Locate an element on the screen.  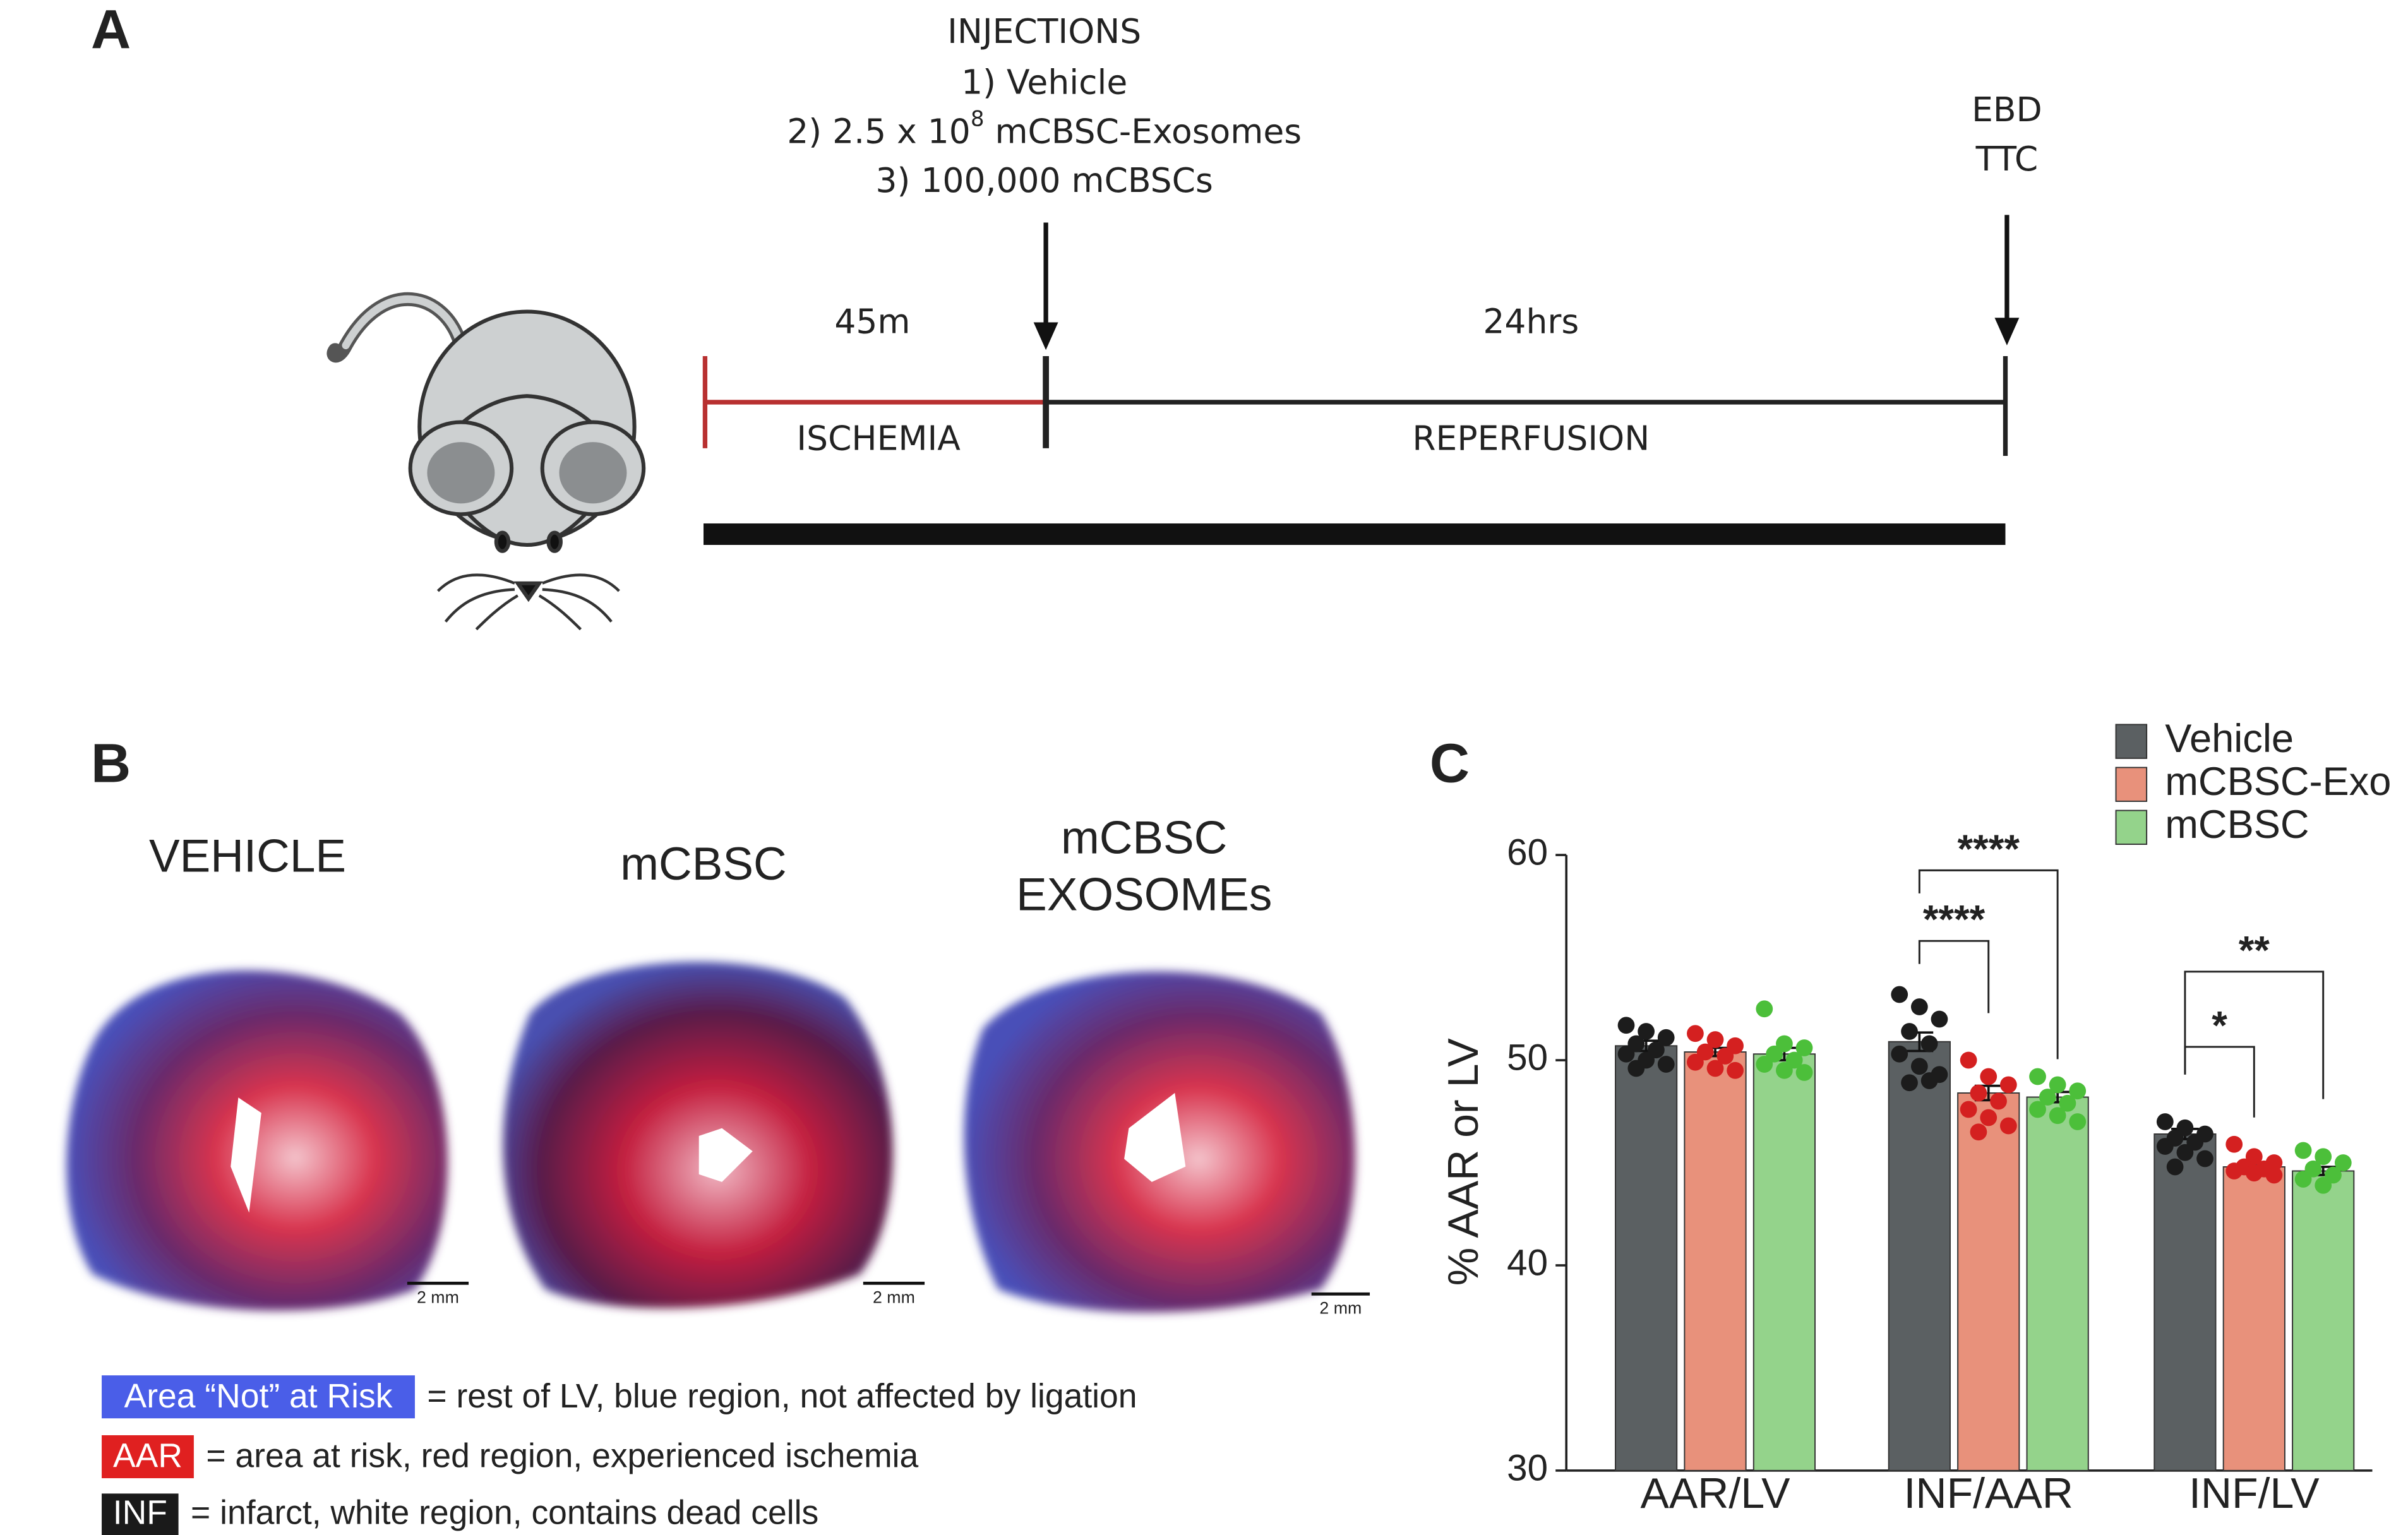
panel-label: C is located at coordinates (1450, 763).